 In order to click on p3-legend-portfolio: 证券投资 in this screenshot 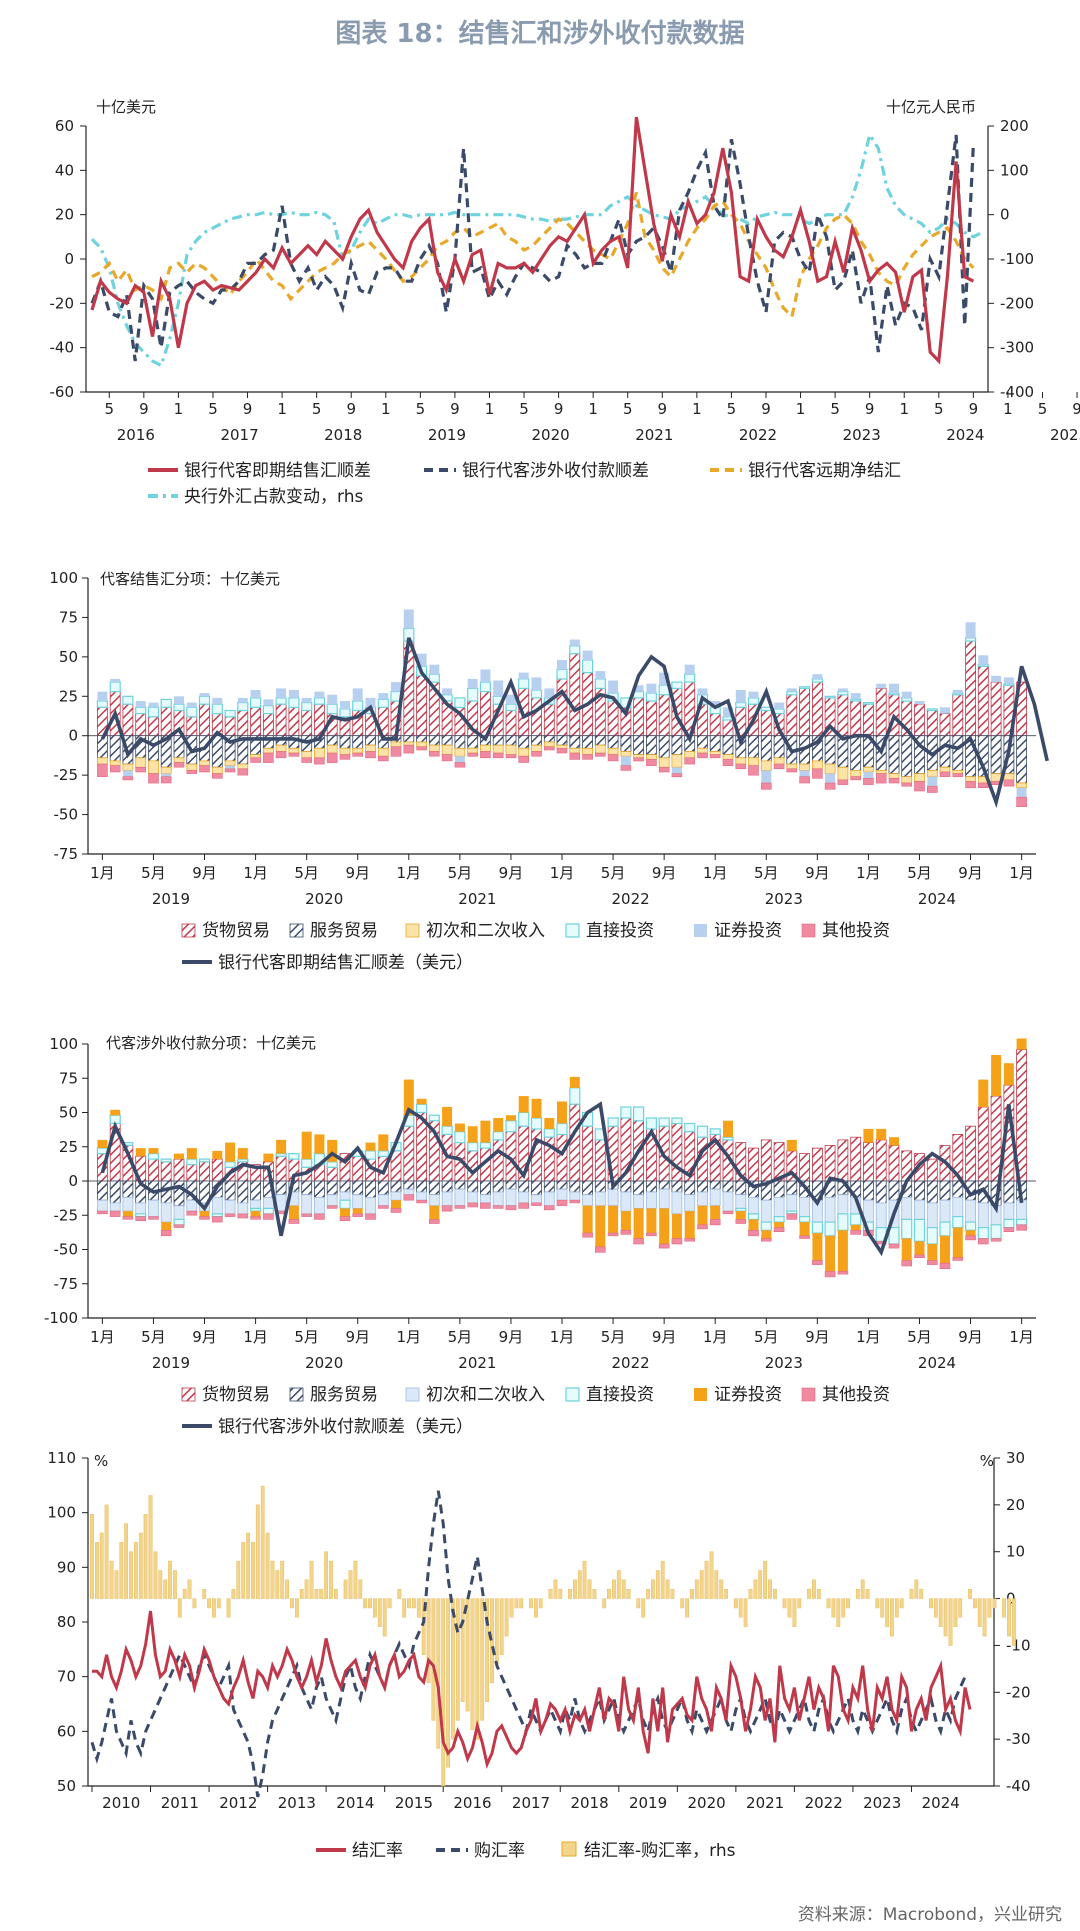, I will do `click(748, 1395)`.